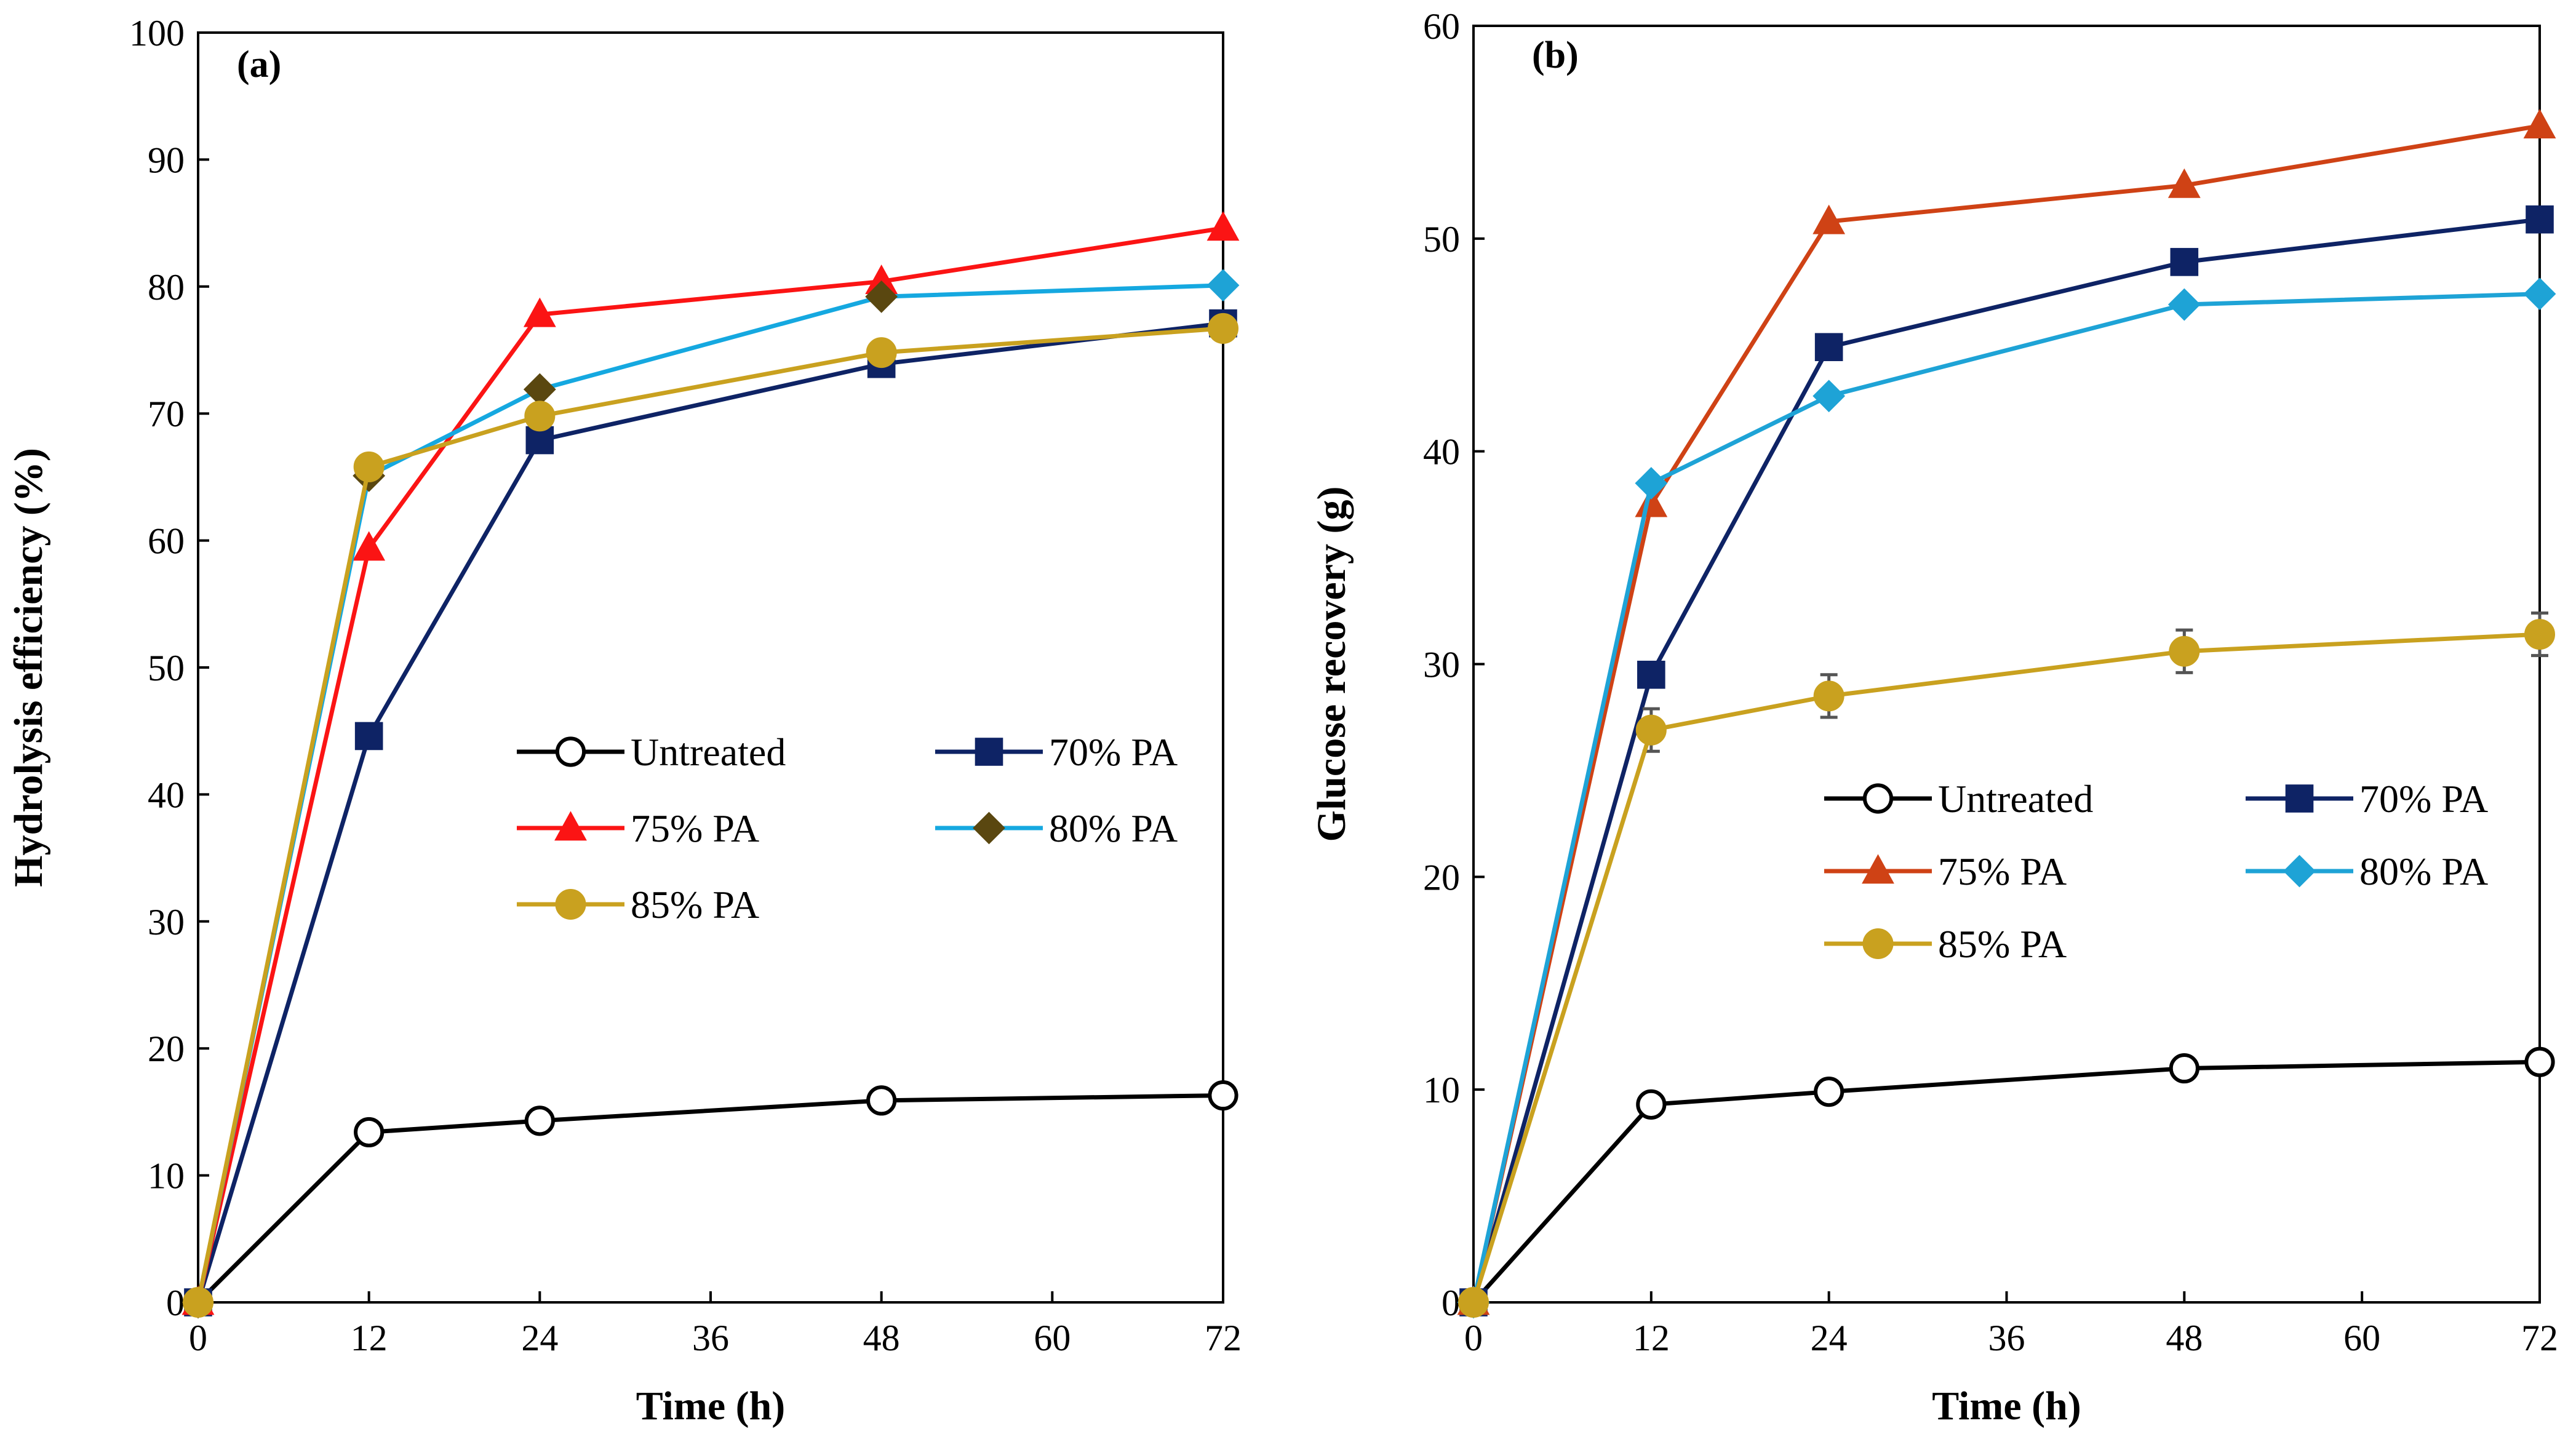 The height and width of the screenshot is (1450, 2576). I want to click on legend-item-80-pa: 80% PA, so click(2367, 872).